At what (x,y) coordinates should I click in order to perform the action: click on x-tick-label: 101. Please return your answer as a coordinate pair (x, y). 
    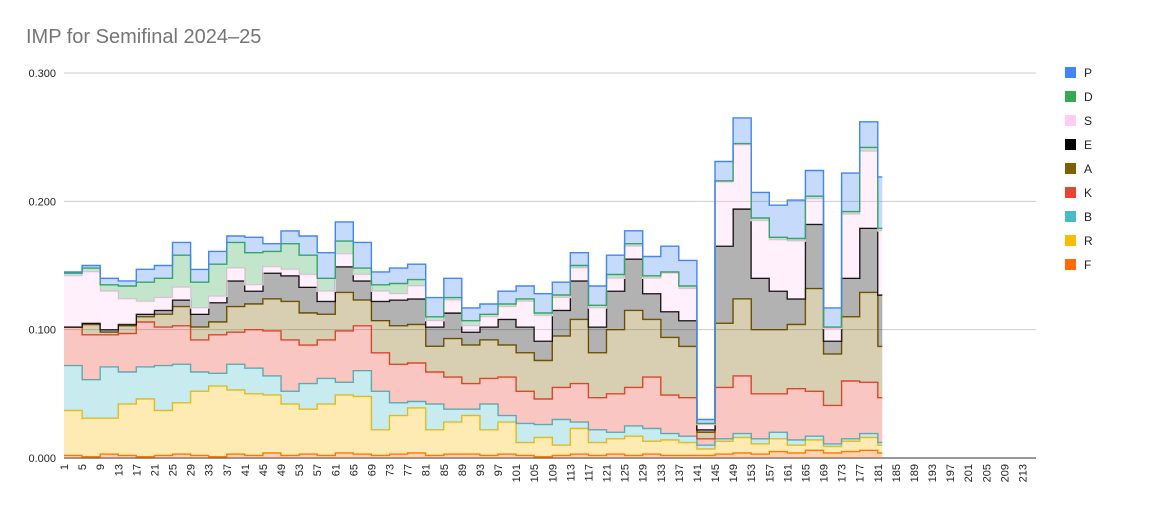
    Looking at the image, I should click on (517, 473).